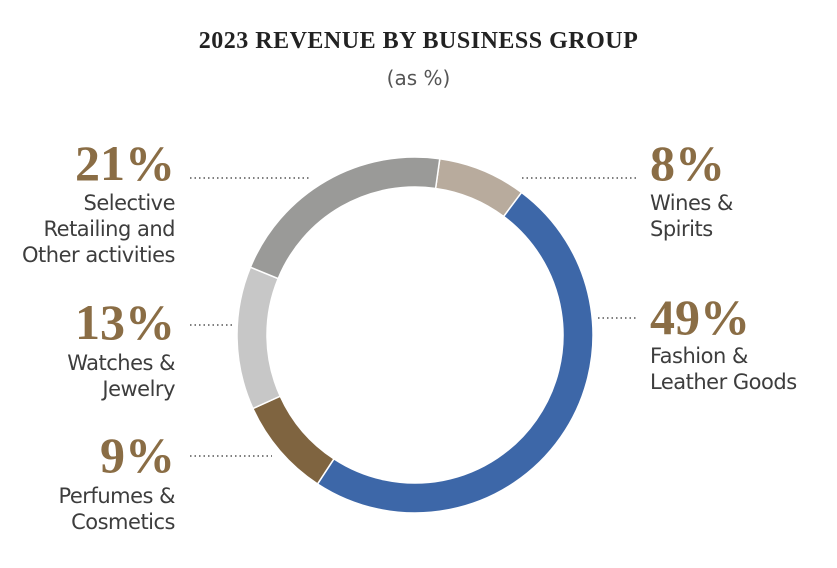  Describe the element at coordinates (116, 509) in the screenshot. I see `category-label-perfumes-cosmetics: Perfumes & Cosmetics` at that location.